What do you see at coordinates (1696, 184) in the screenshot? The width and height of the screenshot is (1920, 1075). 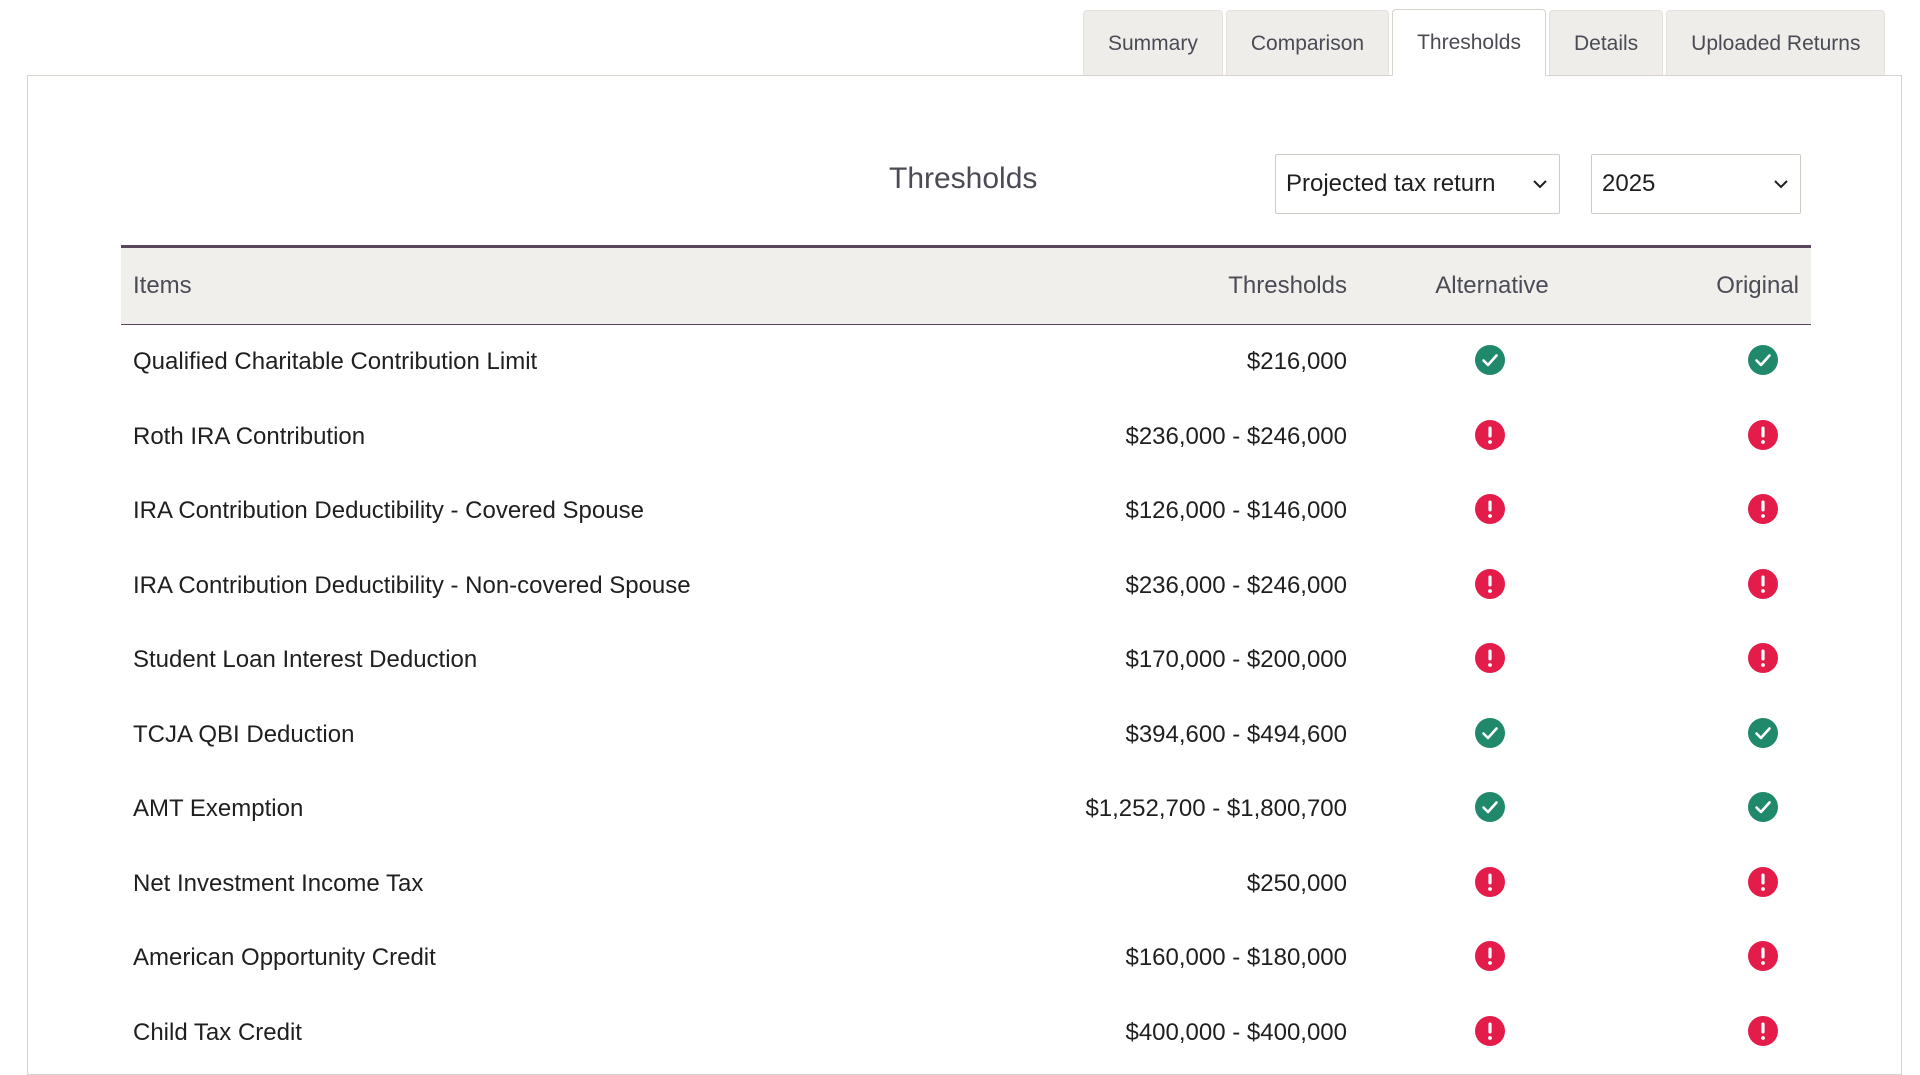 I see `year-select: 2025` at bounding box center [1696, 184].